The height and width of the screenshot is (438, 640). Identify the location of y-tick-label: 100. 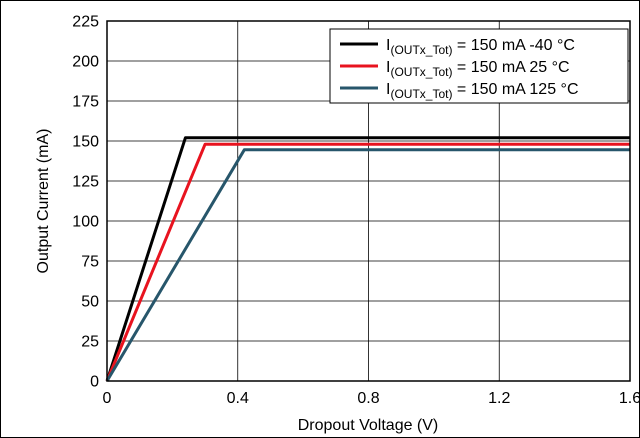
(85, 222).